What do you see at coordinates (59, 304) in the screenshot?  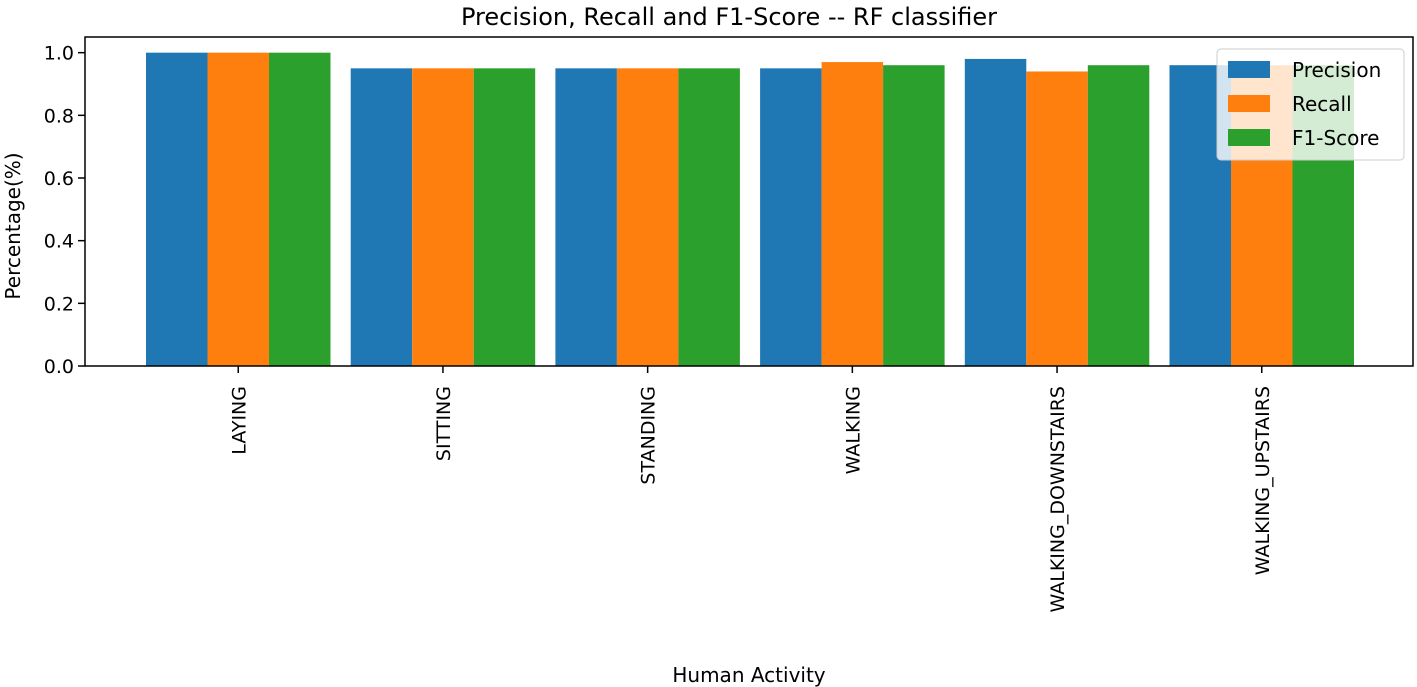 I see `y-tick-label: 0.2` at bounding box center [59, 304].